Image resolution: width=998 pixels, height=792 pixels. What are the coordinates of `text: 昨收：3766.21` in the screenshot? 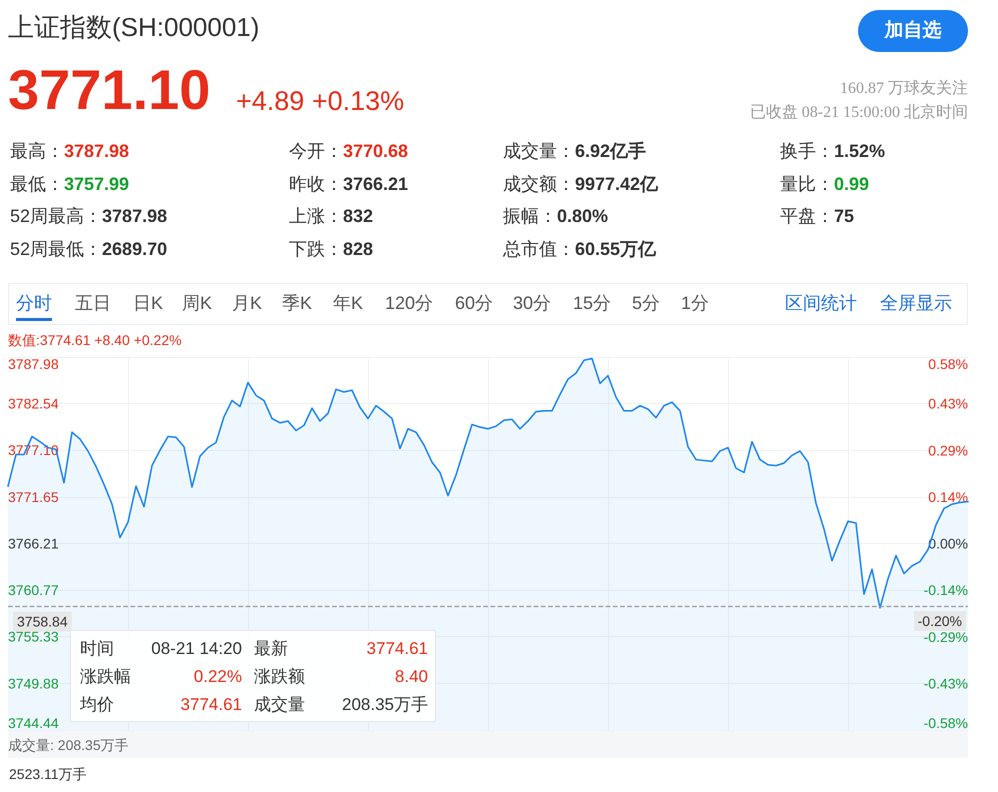 It's located at (348, 184).